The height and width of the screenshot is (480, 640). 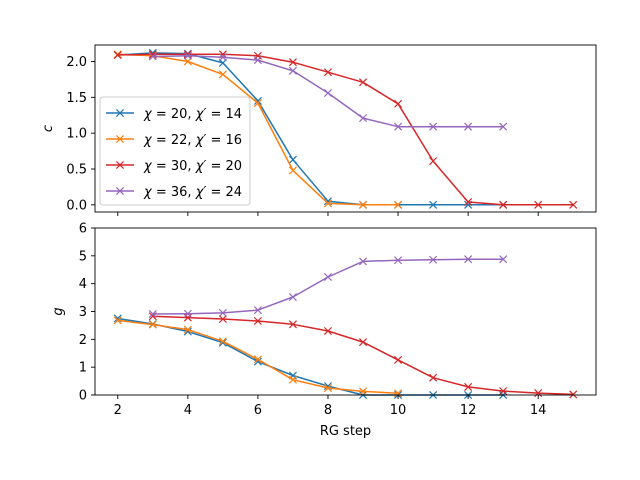 I want to click on legend-label: χ = 20, χ′ = 14, so click(x=192, y=114).